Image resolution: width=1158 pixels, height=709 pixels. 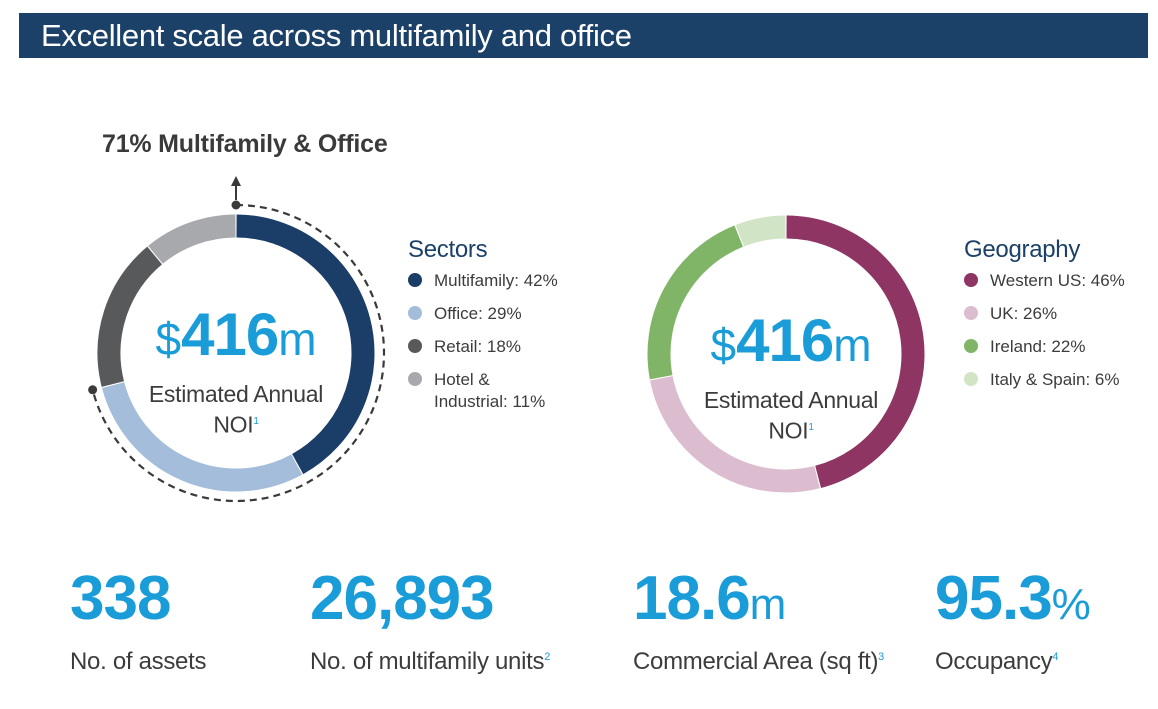 I want to click on donut-slice-western-us, so click(x=855, y=351).